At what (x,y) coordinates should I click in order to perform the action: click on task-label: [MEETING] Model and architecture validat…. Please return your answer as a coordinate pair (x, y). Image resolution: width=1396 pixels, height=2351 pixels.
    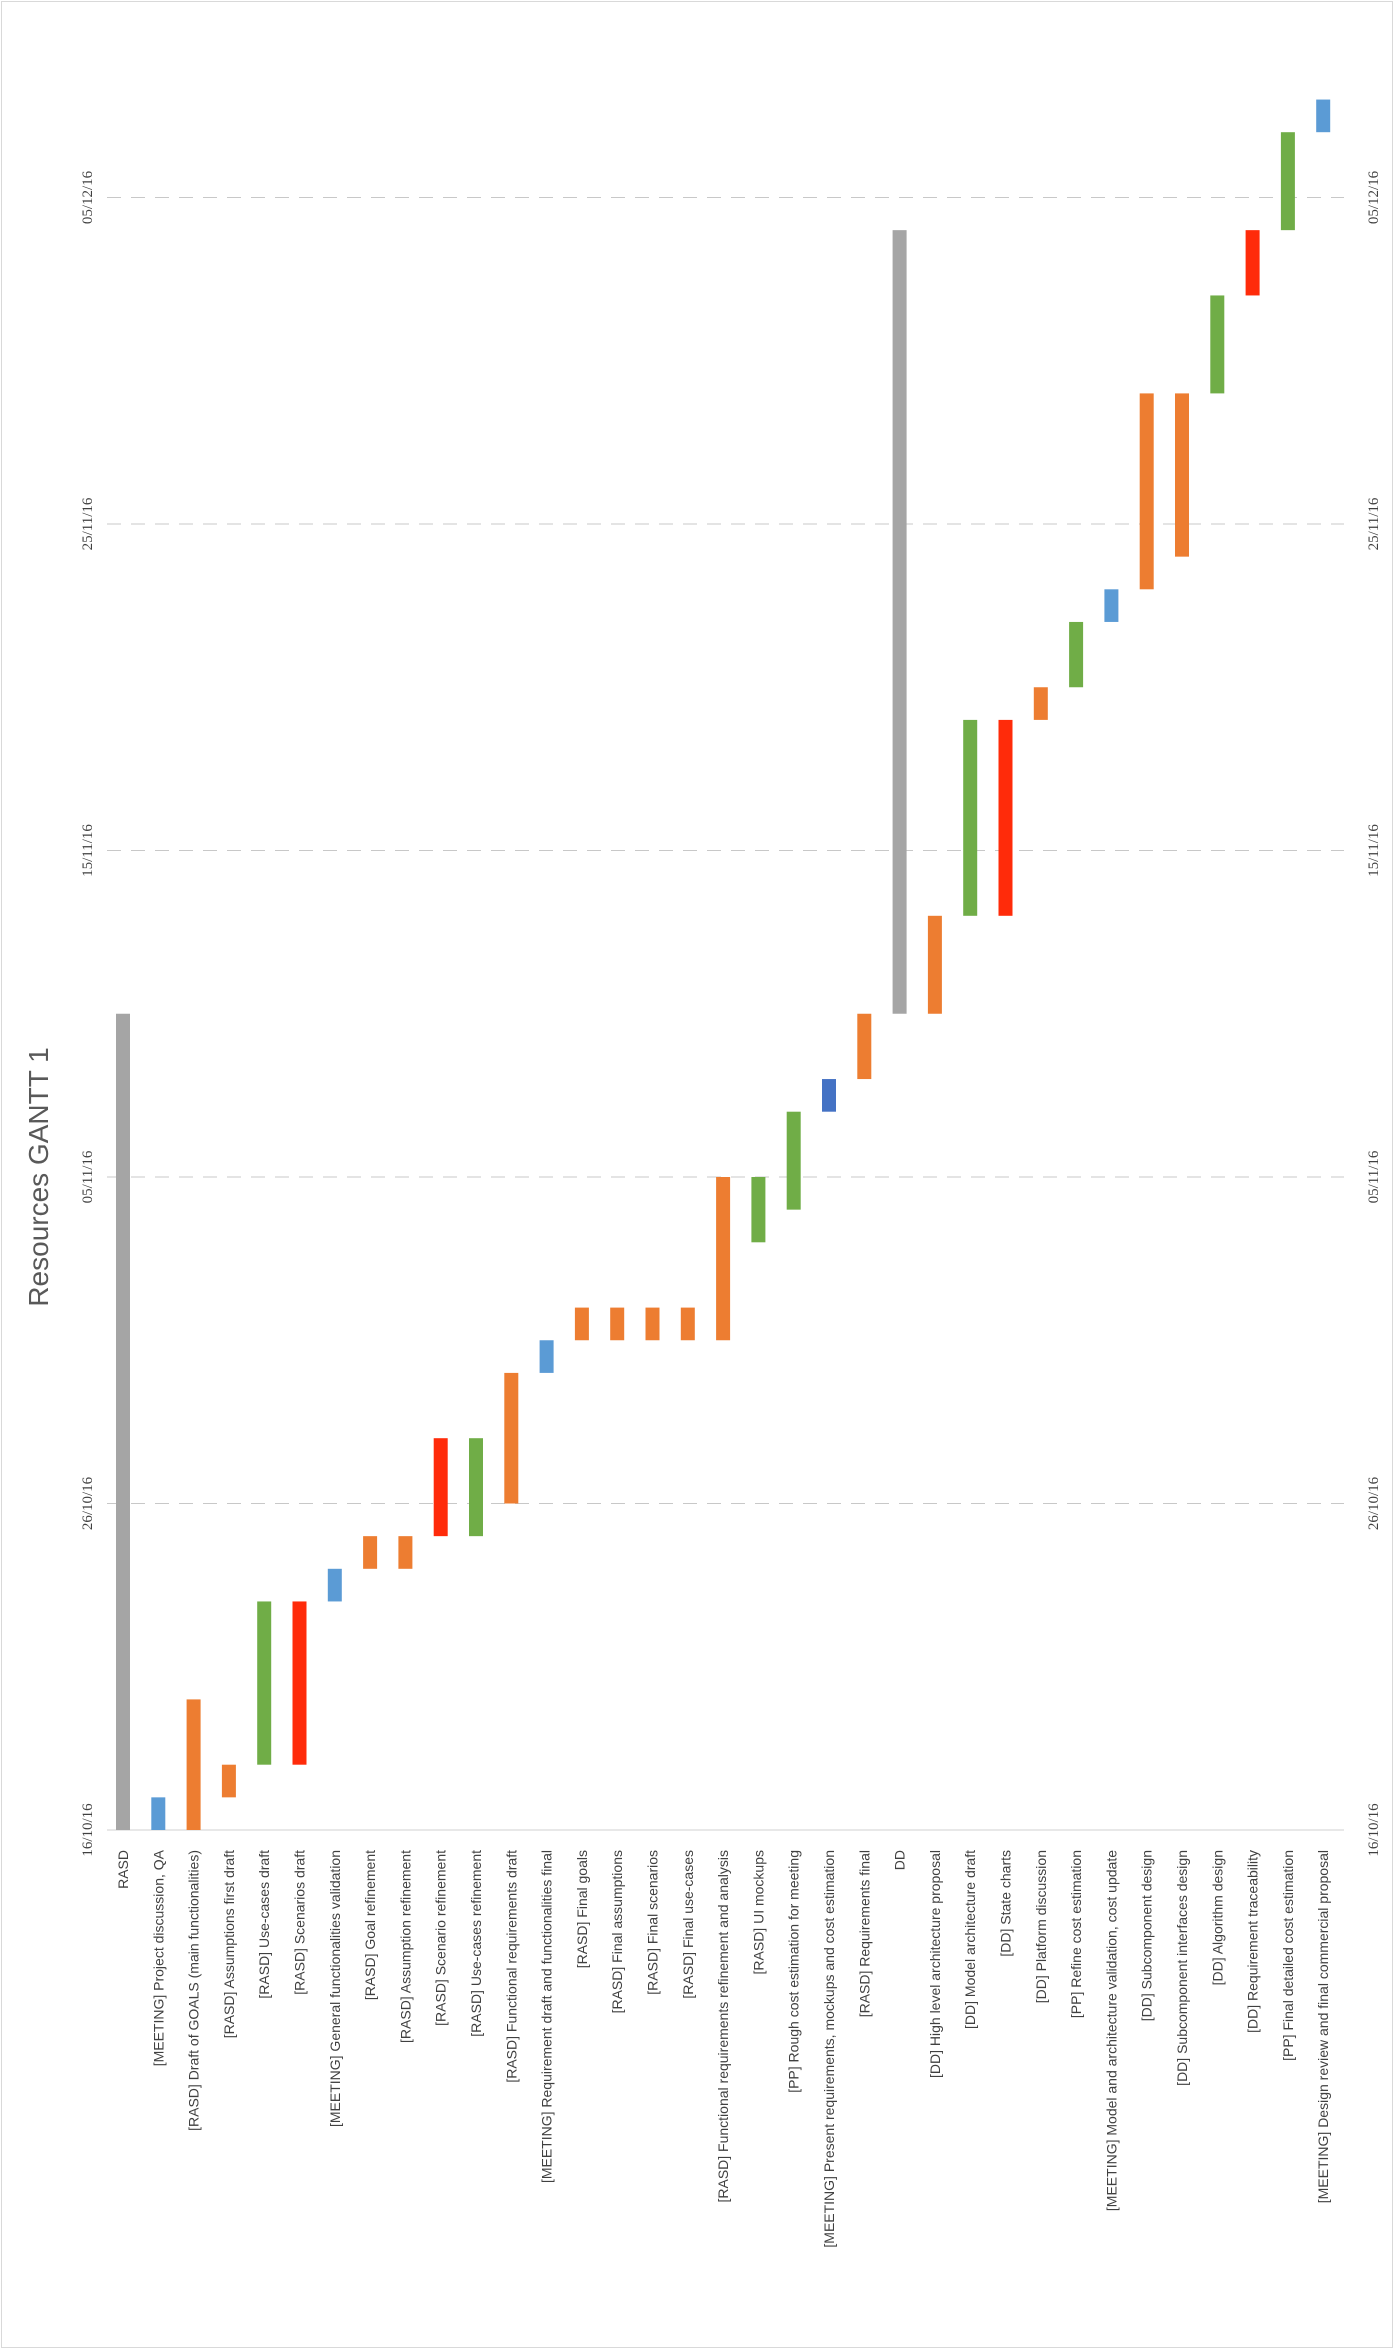
    Looking at the image, I should click on (1111, 2030).